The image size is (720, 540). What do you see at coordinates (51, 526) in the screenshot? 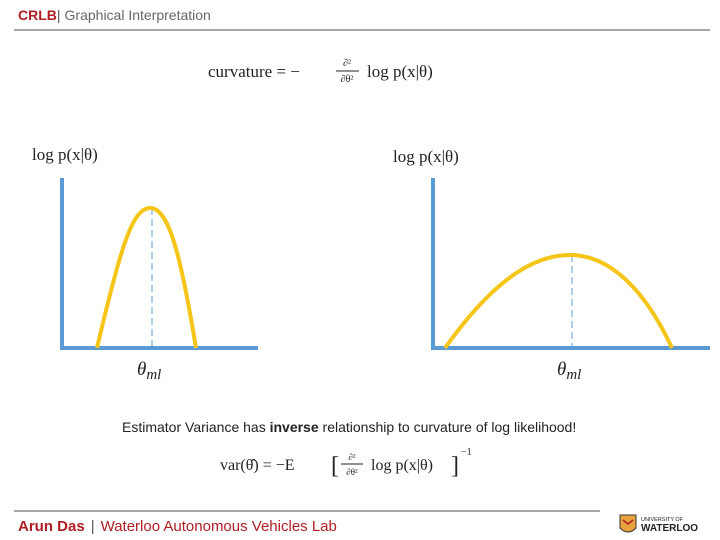
I see `footer-author: Arun Das` at bounding box center [51, 526].